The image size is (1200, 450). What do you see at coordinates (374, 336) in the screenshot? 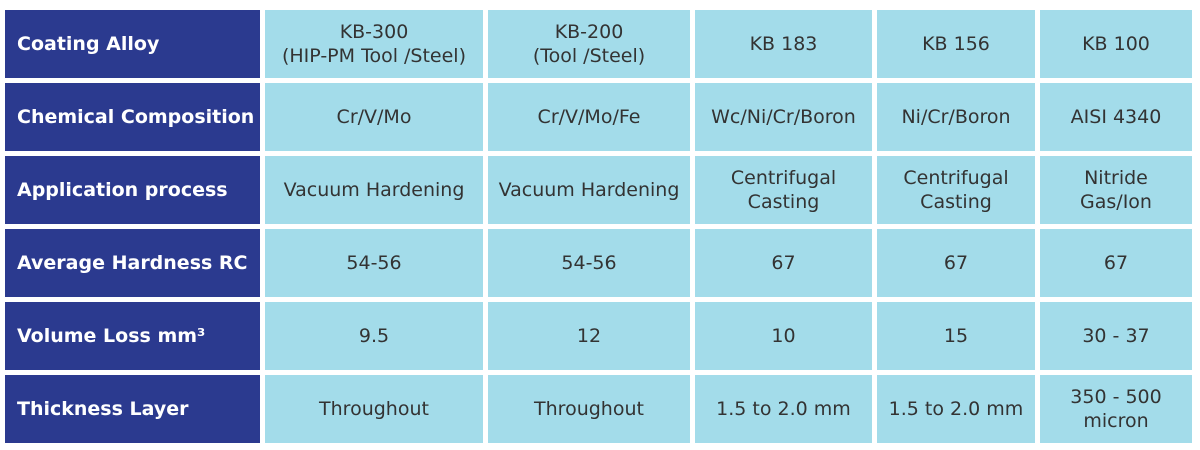
I see `table-cell: 9.5` at bounding box center [374, 336].